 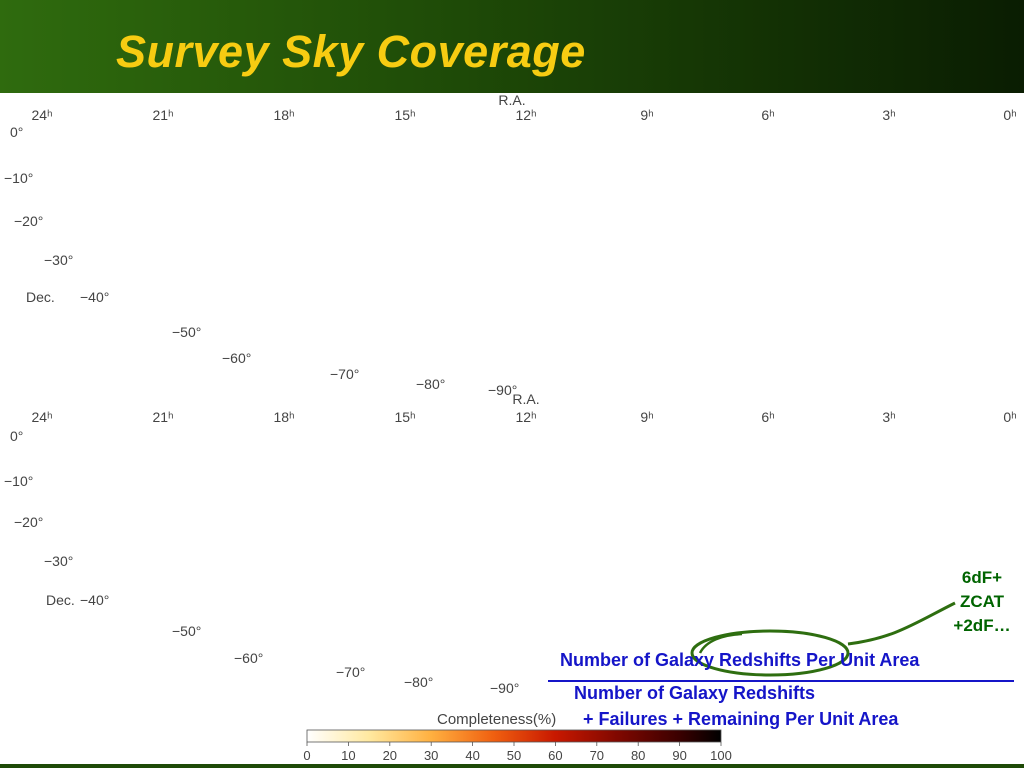 I want to click on colorbar-tick-label: 50, so click(x=514, y=755).